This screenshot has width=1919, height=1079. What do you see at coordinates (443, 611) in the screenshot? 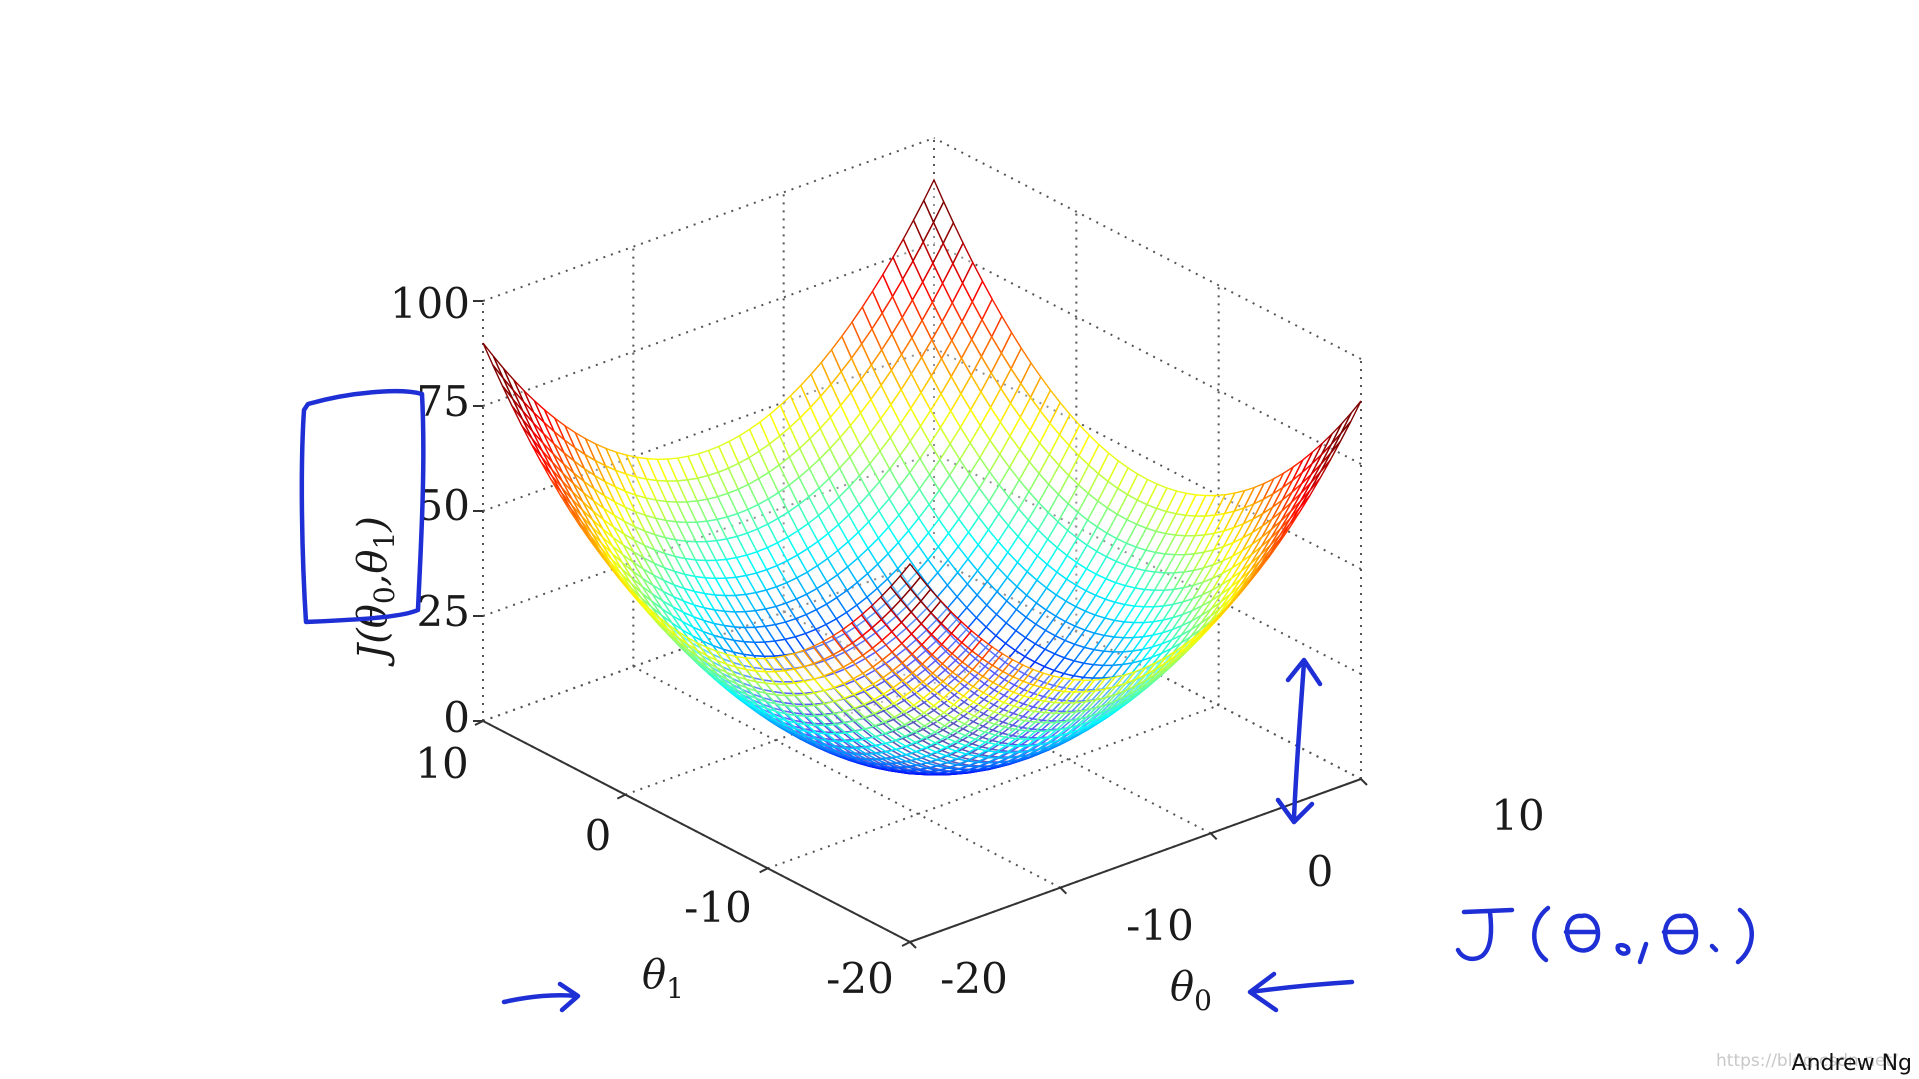
I see `z-tick-25: 25` at bounding box center [443, 611].